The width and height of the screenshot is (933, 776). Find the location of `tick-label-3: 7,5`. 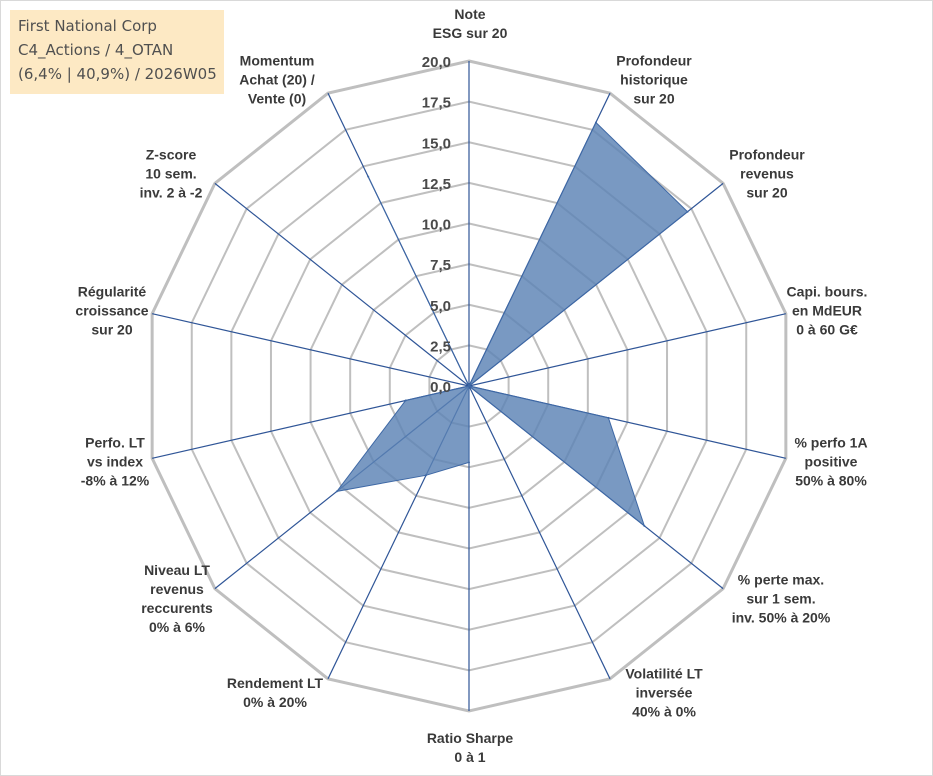

tick-label-3: 7,5 is located at coordinates (440, 265).